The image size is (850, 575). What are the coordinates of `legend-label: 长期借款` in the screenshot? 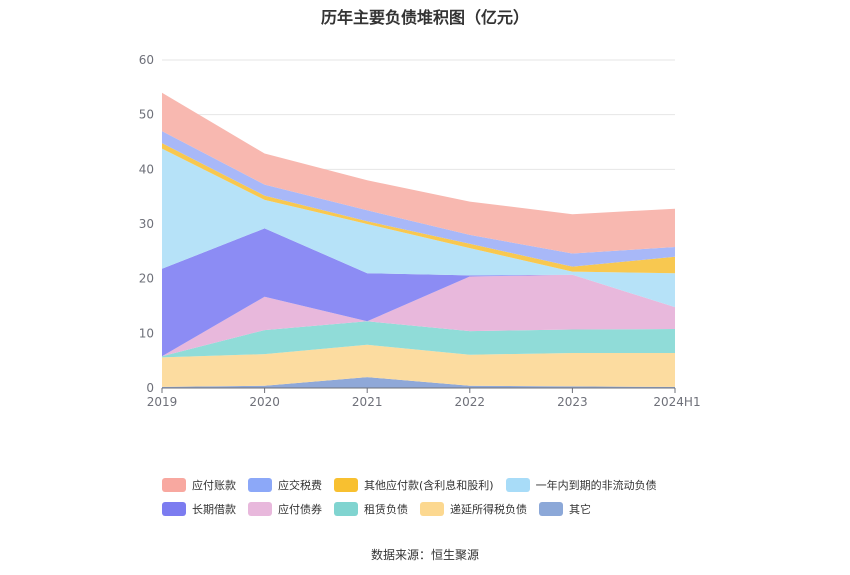 It's located at (214, 509).